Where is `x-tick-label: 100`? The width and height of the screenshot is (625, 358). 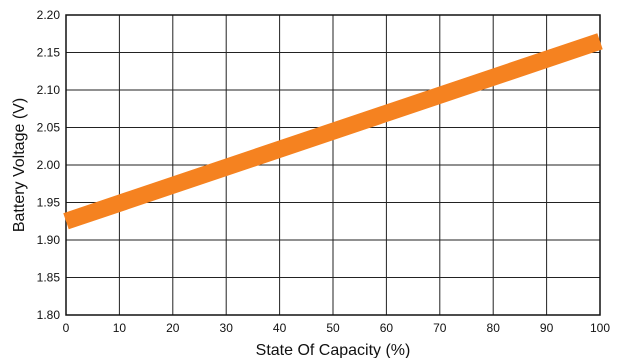 x-tick-label: 100 is located at coordinates (600, 328).